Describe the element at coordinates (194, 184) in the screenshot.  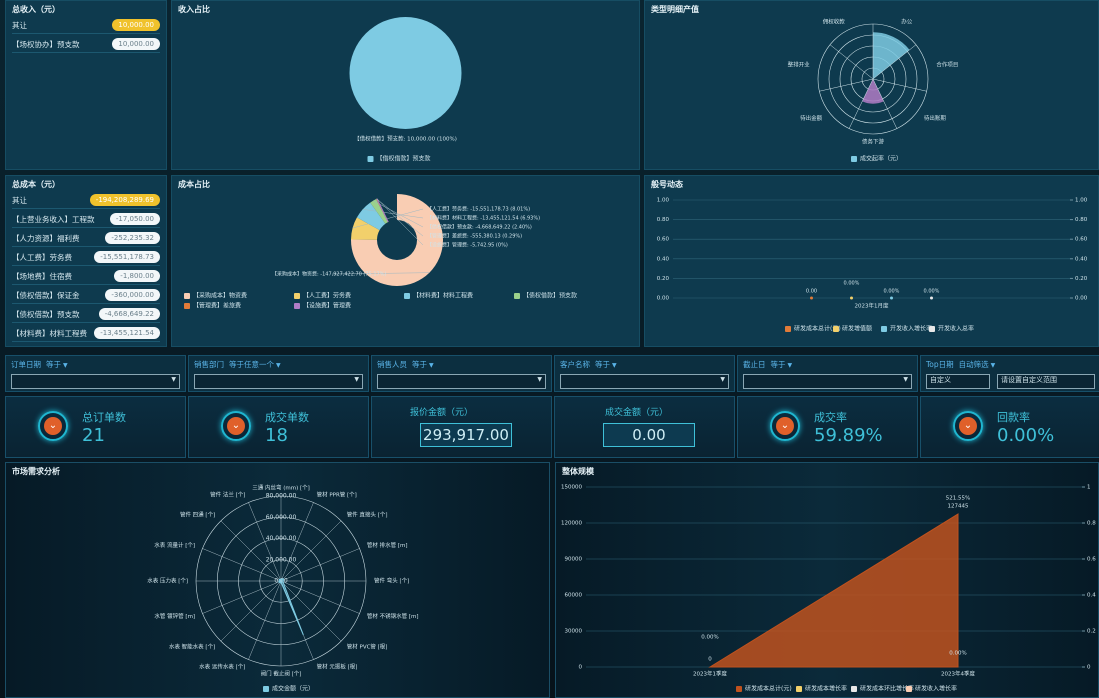
I see `panel-title: 成本占比` at that location.